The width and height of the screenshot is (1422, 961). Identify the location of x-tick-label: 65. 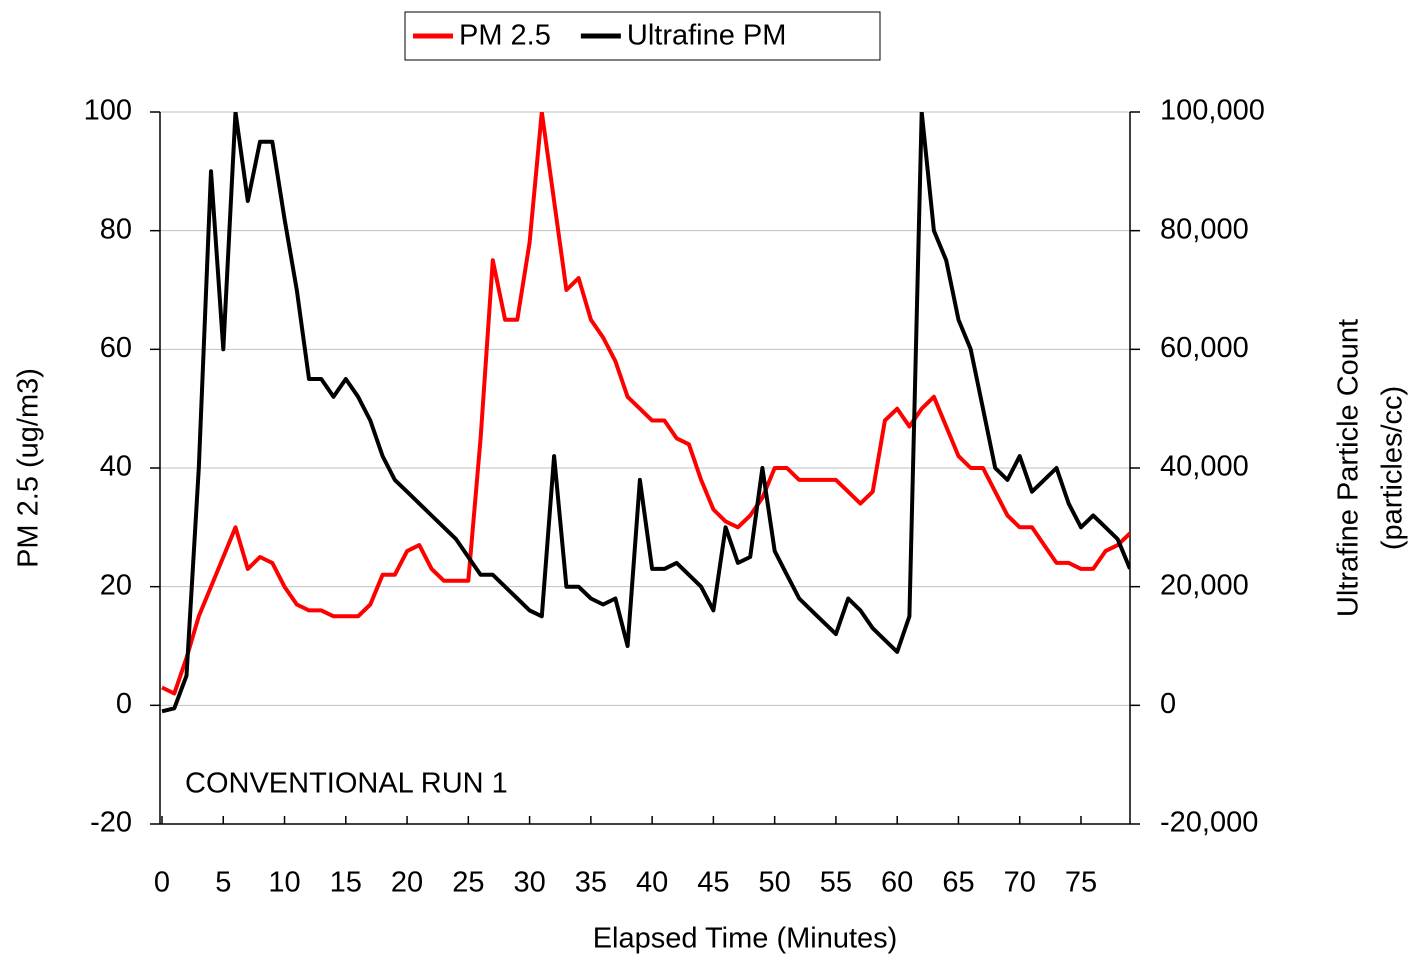
(958, 883).